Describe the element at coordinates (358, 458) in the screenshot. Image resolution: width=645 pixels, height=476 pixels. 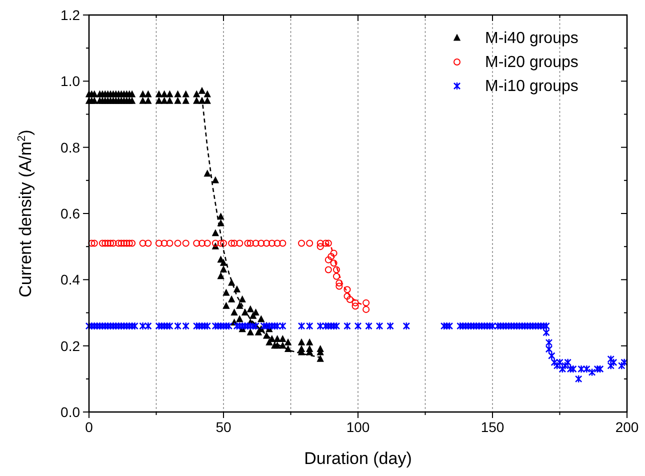
I see `x-axis-title: Duration (day)` at that location.